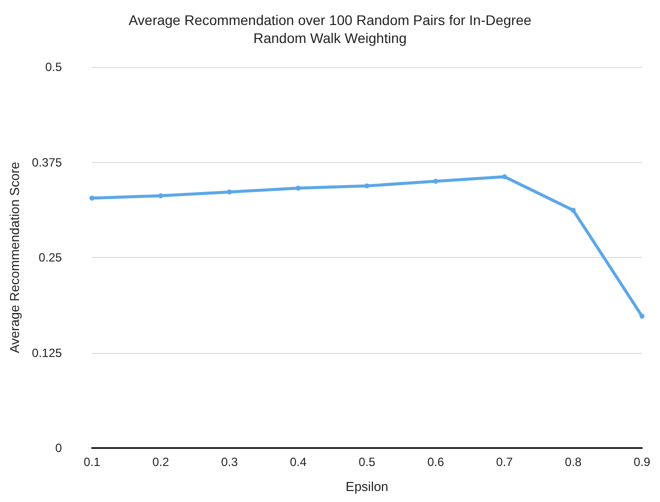 This screenshot has width=660, height=502. Describe the element at coordinates (330, 29) in the screenshot. I see `chart-title: Average Recommendation over 100 Random Pairs for In-Degree Random Walk Weighting` at that location.